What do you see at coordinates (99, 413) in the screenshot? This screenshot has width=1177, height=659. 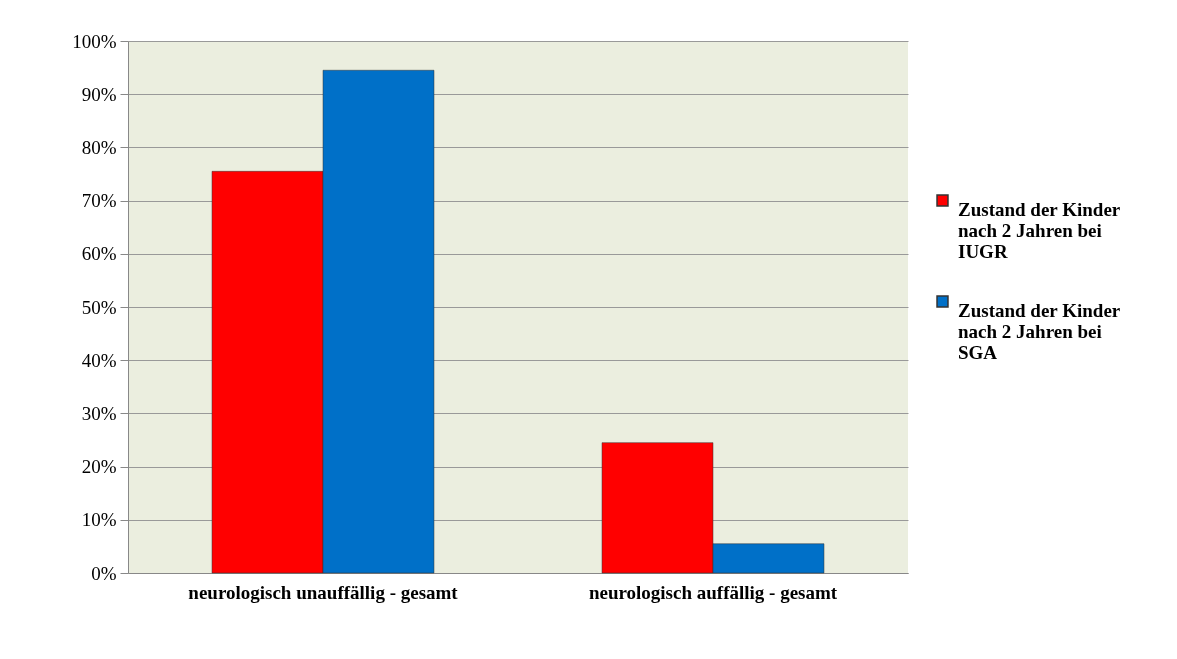 I see `y-tick-label: 30%` at bounding box center [99, 413].